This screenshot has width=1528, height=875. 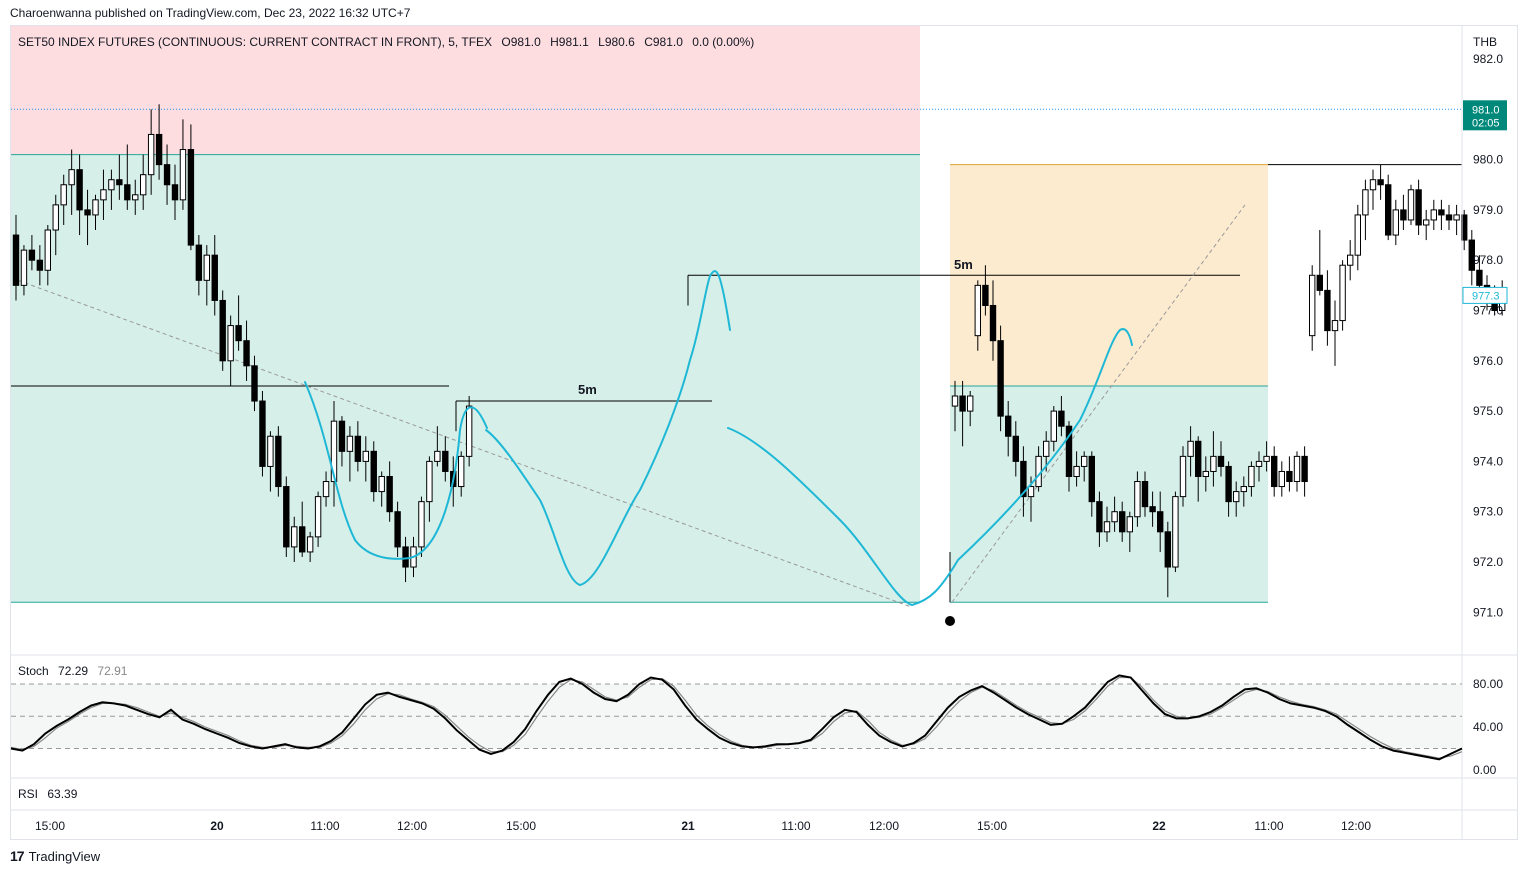 What do you see at coordinates (1488, 612) in the screenshot?
I see `price-tick-label: 971.0` at bounding box center [1488, 612].